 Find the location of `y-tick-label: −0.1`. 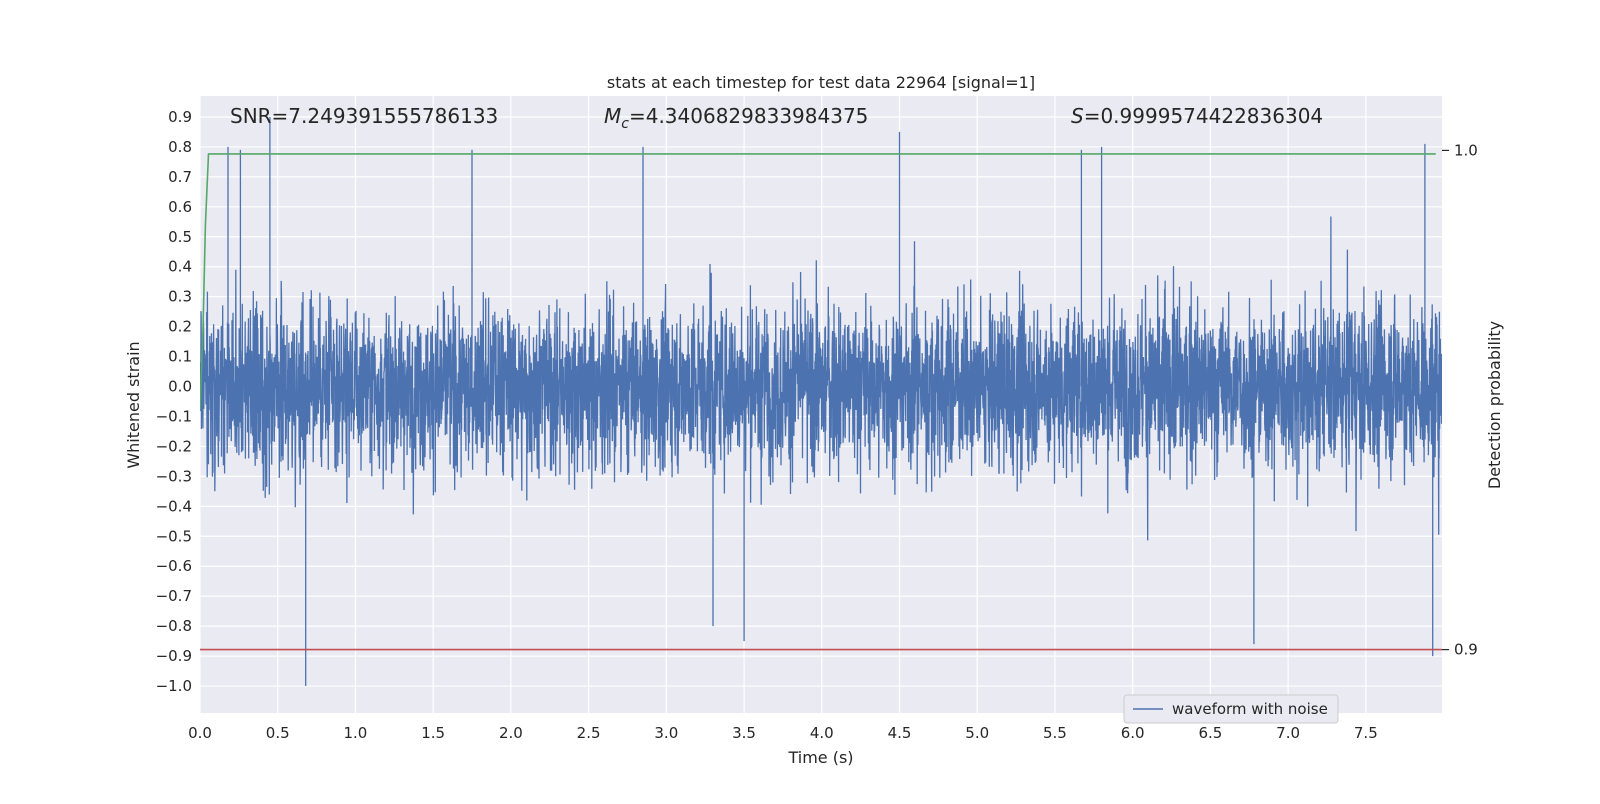

y-tick-label: −0.1 is located at coordinates (174, 416).